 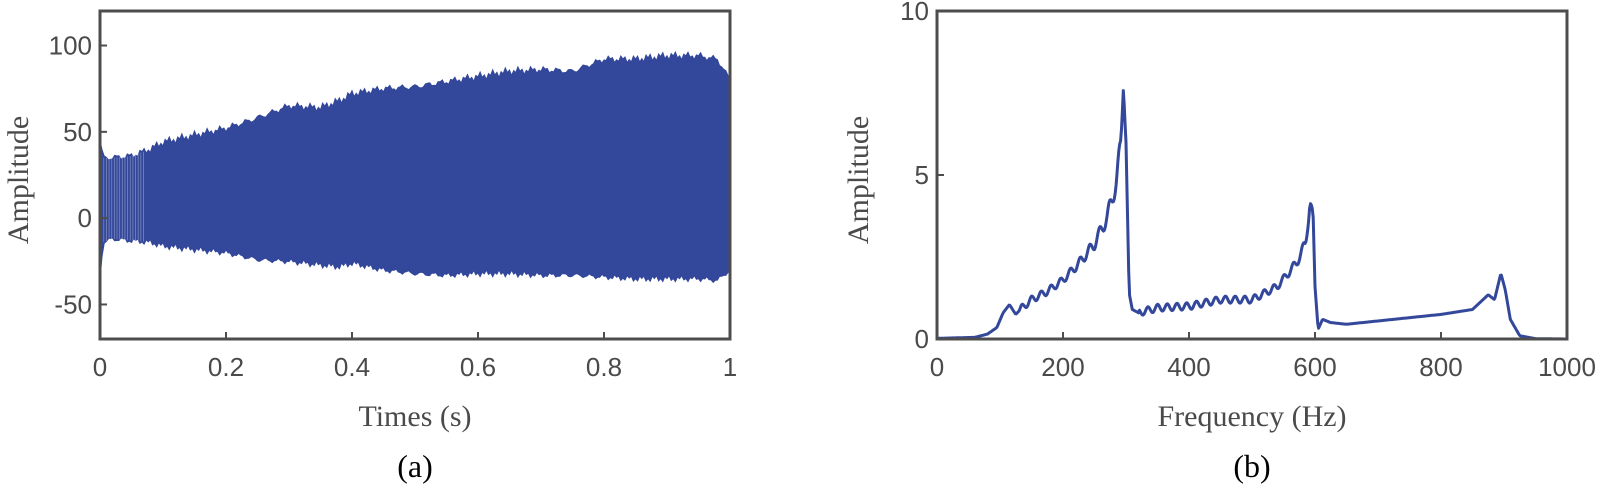 I want to click on x-tick-label: 1000, so click(x=1567, y=367).